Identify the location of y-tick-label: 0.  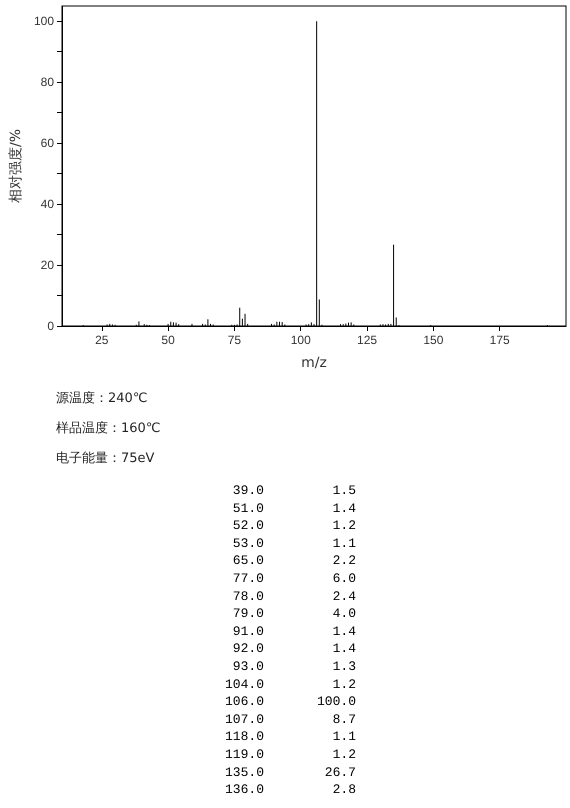
(50, 326).